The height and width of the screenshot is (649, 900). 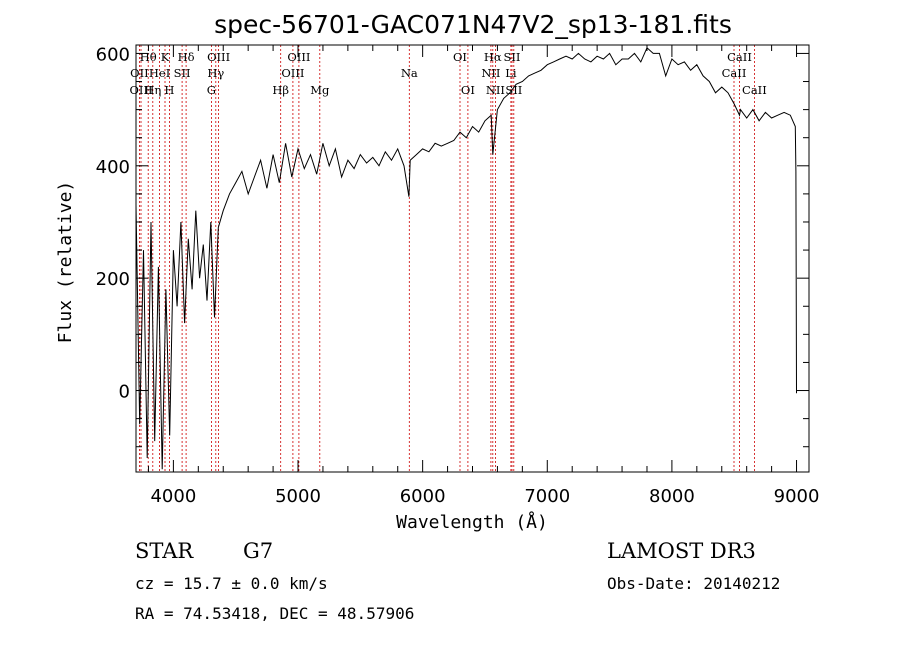 I want to click on y-tick-label: 200, so click(x=113, y=279).